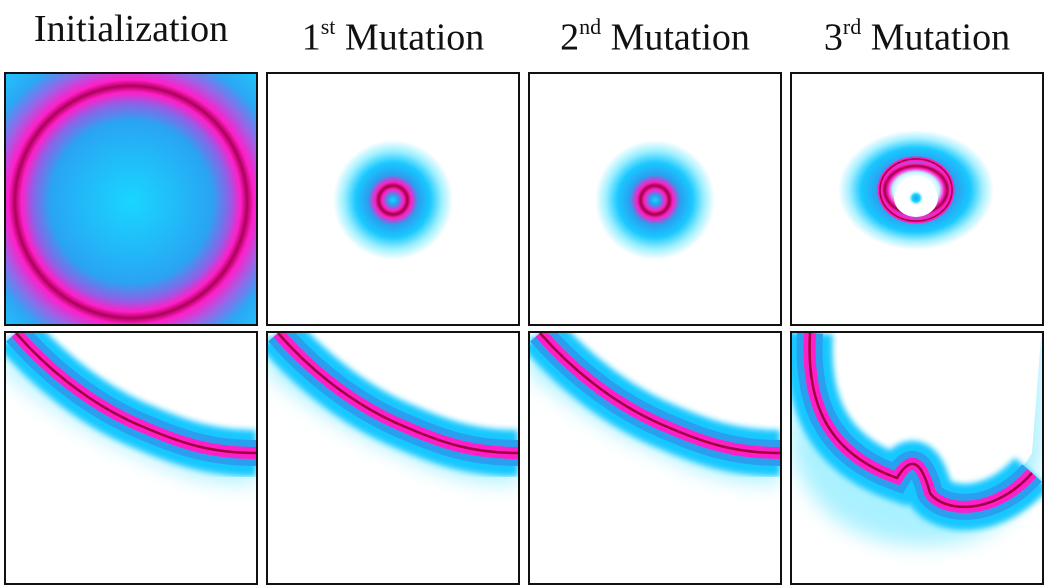  I want to click on panel-1st-mutation-zoom, so click(393, 458).